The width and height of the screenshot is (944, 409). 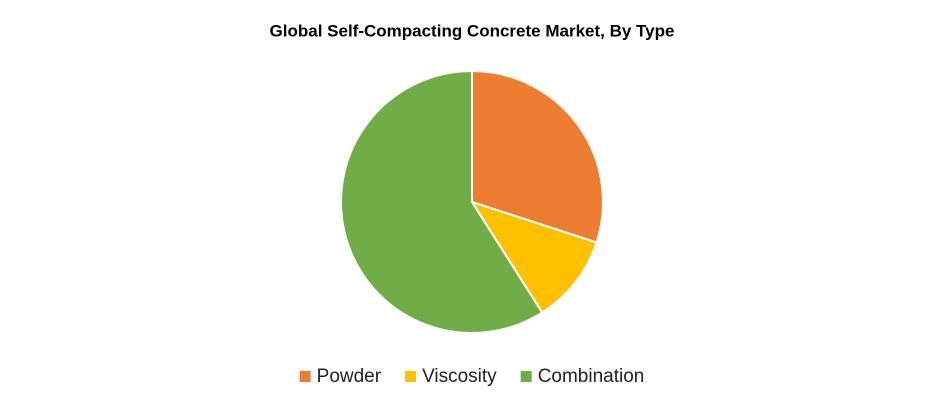 What do you see at coordinates (591, 376) in the screenshot?
I see `legend-label: Combination` at bounding box center [591, 376].